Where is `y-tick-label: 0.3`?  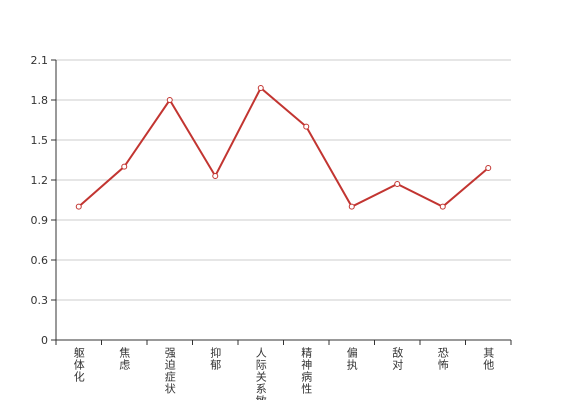
y-tick-label: 0.3 is located at coordinates (40, 300).